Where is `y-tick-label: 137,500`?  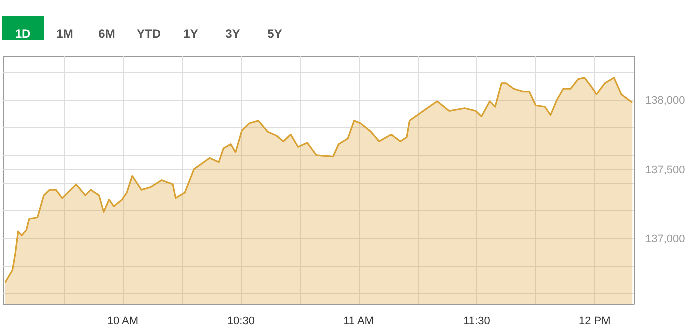
y-tick-label: 137,500 is located at coordinates (666, 170).